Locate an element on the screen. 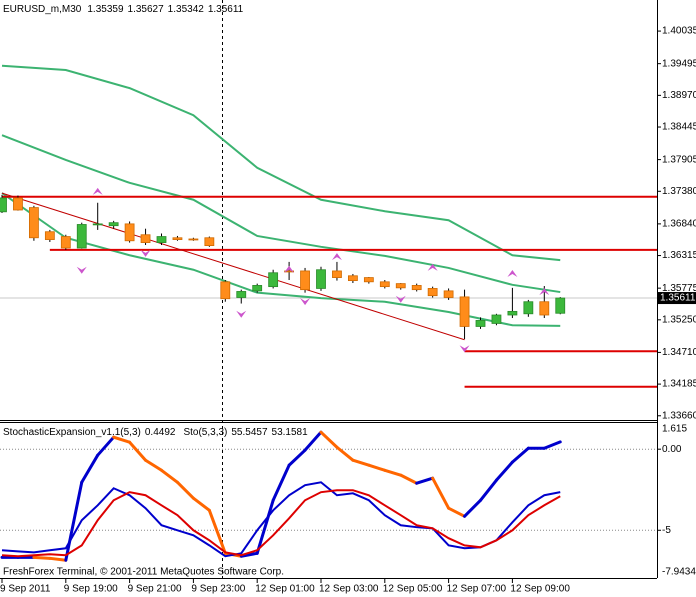 Image resolution: width=696 pixels, height=597 pixels. last-high: 1.35627 is located at coordinates (146, 9).